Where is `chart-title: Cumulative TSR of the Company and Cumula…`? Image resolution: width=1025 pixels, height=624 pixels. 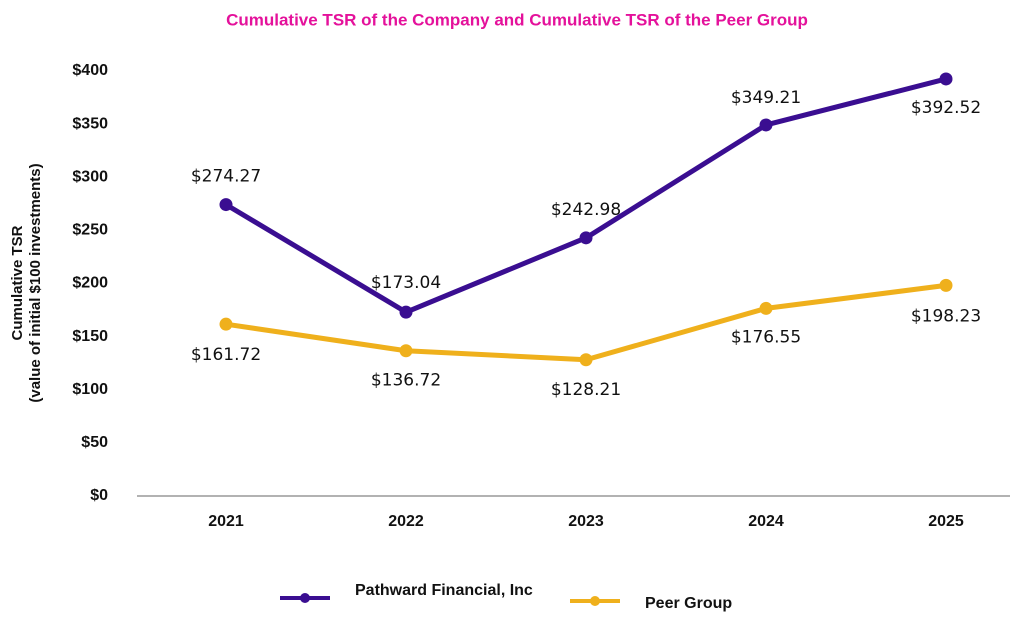
chart-title: Cumulative TSR of the Company and Cumula… is located at coordinates (517, 19).